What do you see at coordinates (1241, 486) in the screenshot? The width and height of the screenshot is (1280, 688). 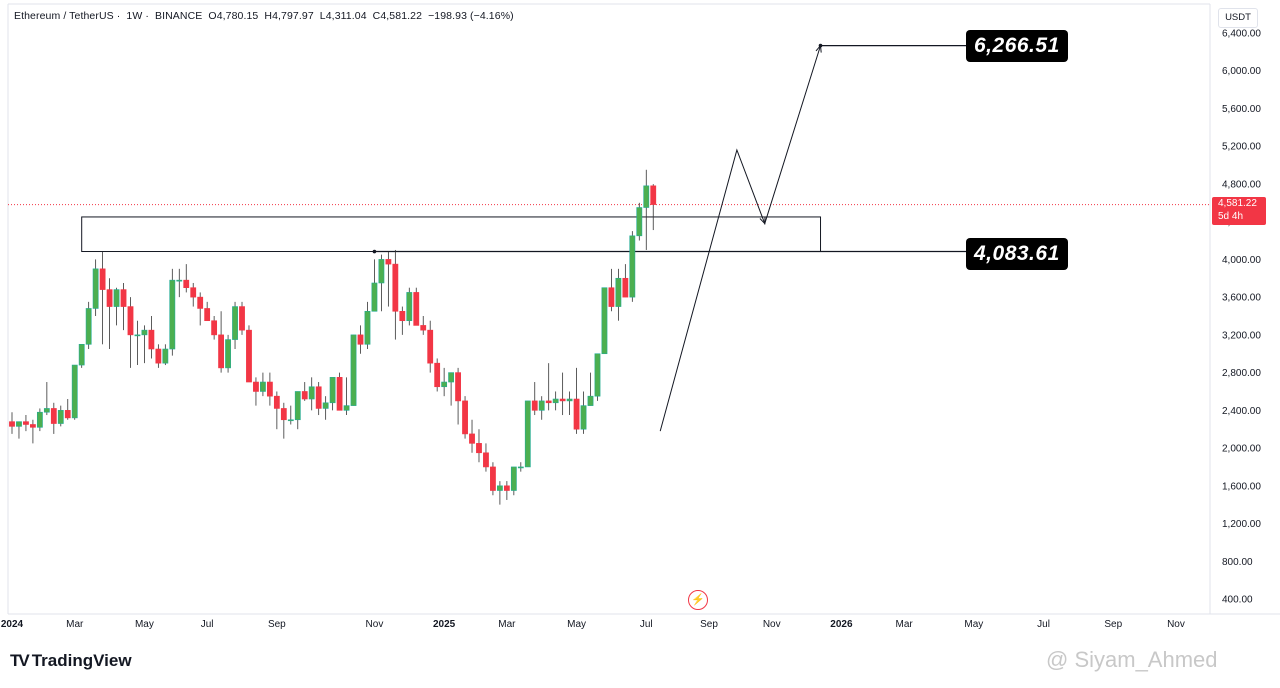 I see `y-tick-label: 1,600.00` at bounding box center [1241, 486].